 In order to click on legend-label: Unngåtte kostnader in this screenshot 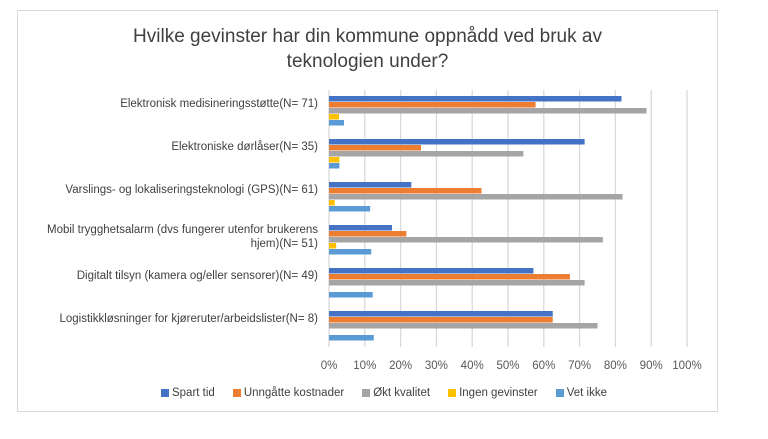, I will do `click(294, 393)`.